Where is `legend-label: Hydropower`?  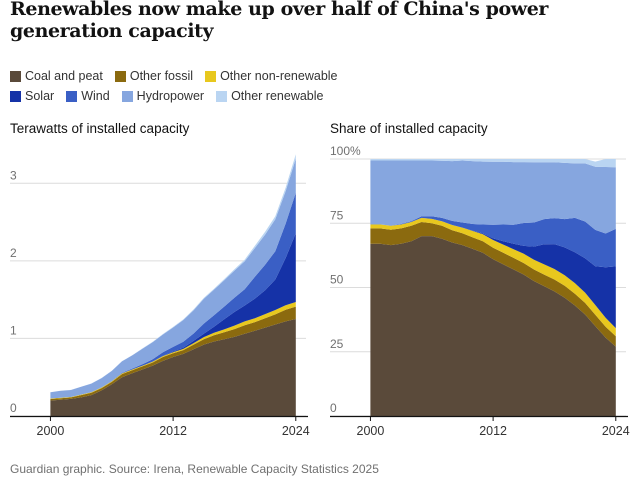 legend-label: Hydropower is located at coordinates (170, 96).